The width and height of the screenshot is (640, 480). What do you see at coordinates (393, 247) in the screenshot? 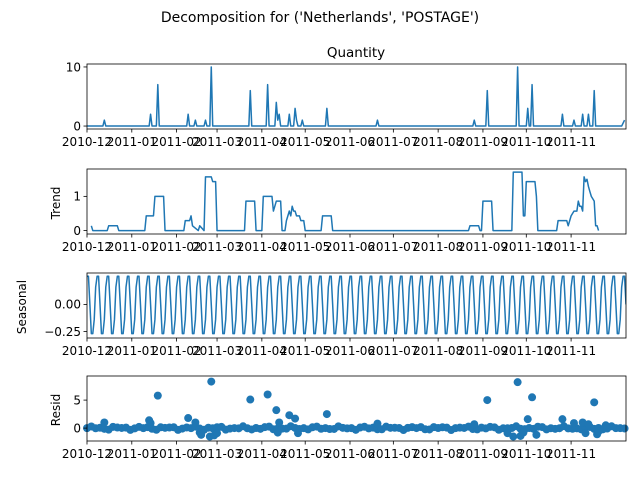
I see `trend-xtick-label: 2011-07` at bounding box center [393, 247].